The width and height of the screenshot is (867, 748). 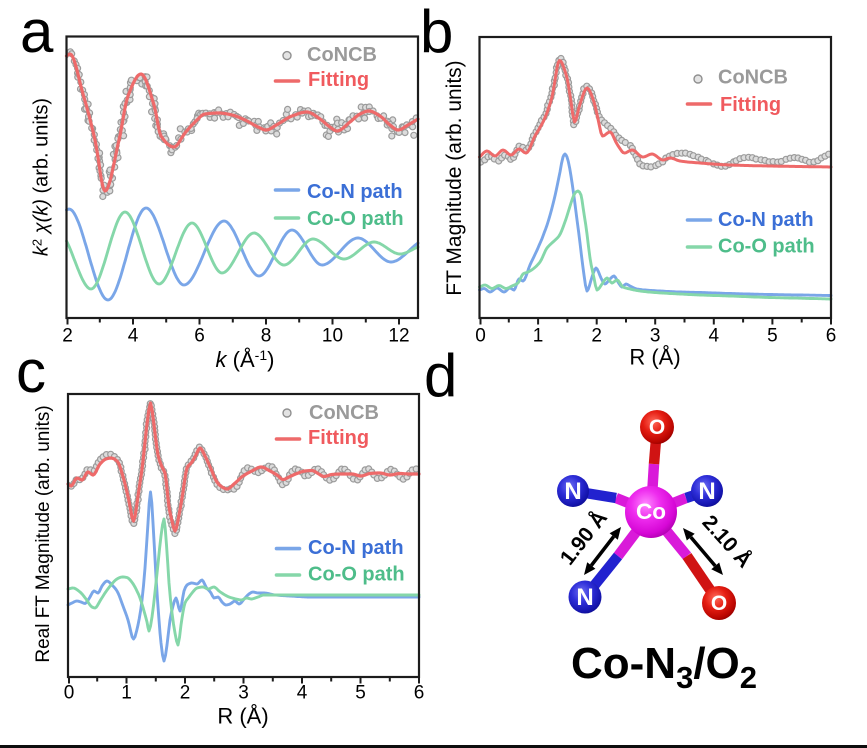 What do you see at coordinates (398, 336) in the screenshot?
I see `svg-text: 12` at bounding box center [398, 336].